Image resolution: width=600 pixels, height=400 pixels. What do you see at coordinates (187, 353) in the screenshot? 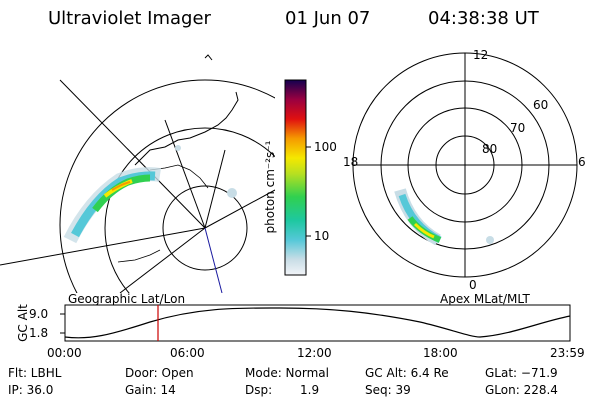
I see `time-tick-0600: 06:00` at bounding box center [187, 353].